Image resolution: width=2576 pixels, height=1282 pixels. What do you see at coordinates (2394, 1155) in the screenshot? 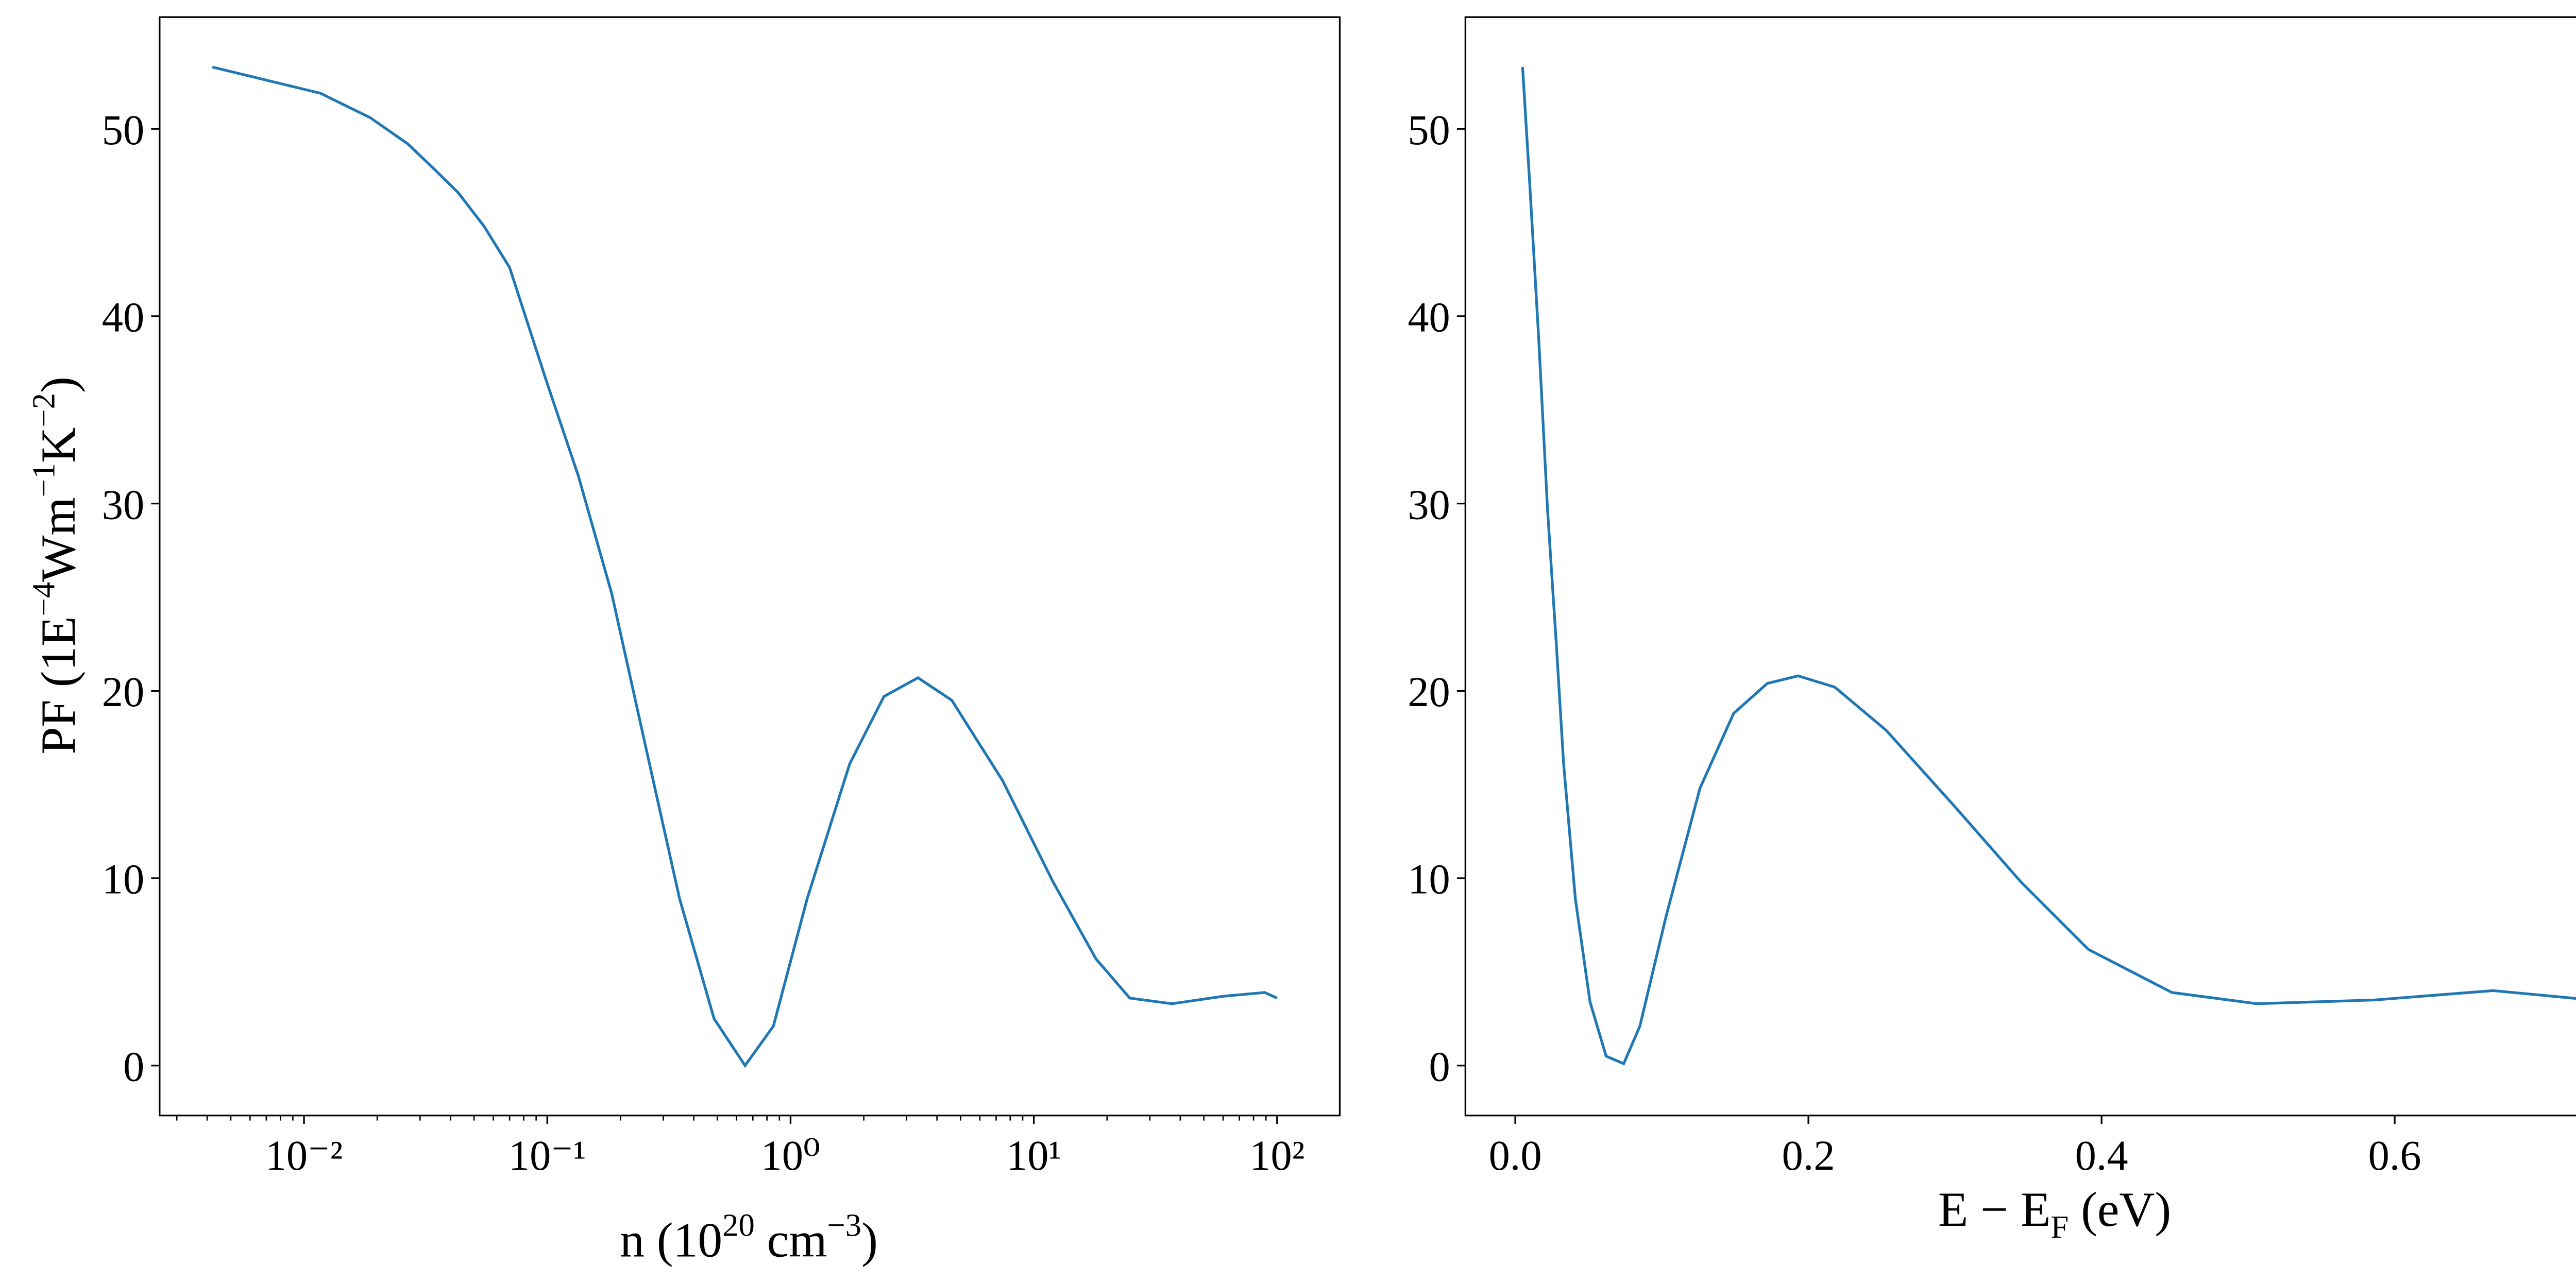
I see `x-tick-label: 0.6` at bounding box center [2394, 1155].